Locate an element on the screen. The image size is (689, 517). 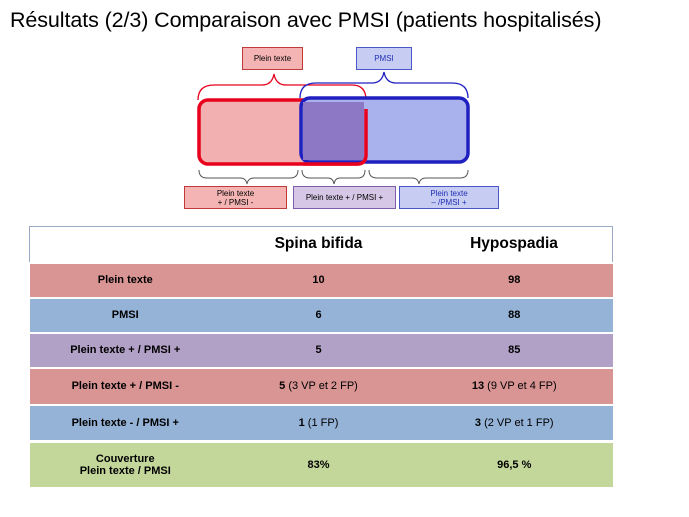
table-row: PMSI 6 88 is located at coordinates (321, 315).